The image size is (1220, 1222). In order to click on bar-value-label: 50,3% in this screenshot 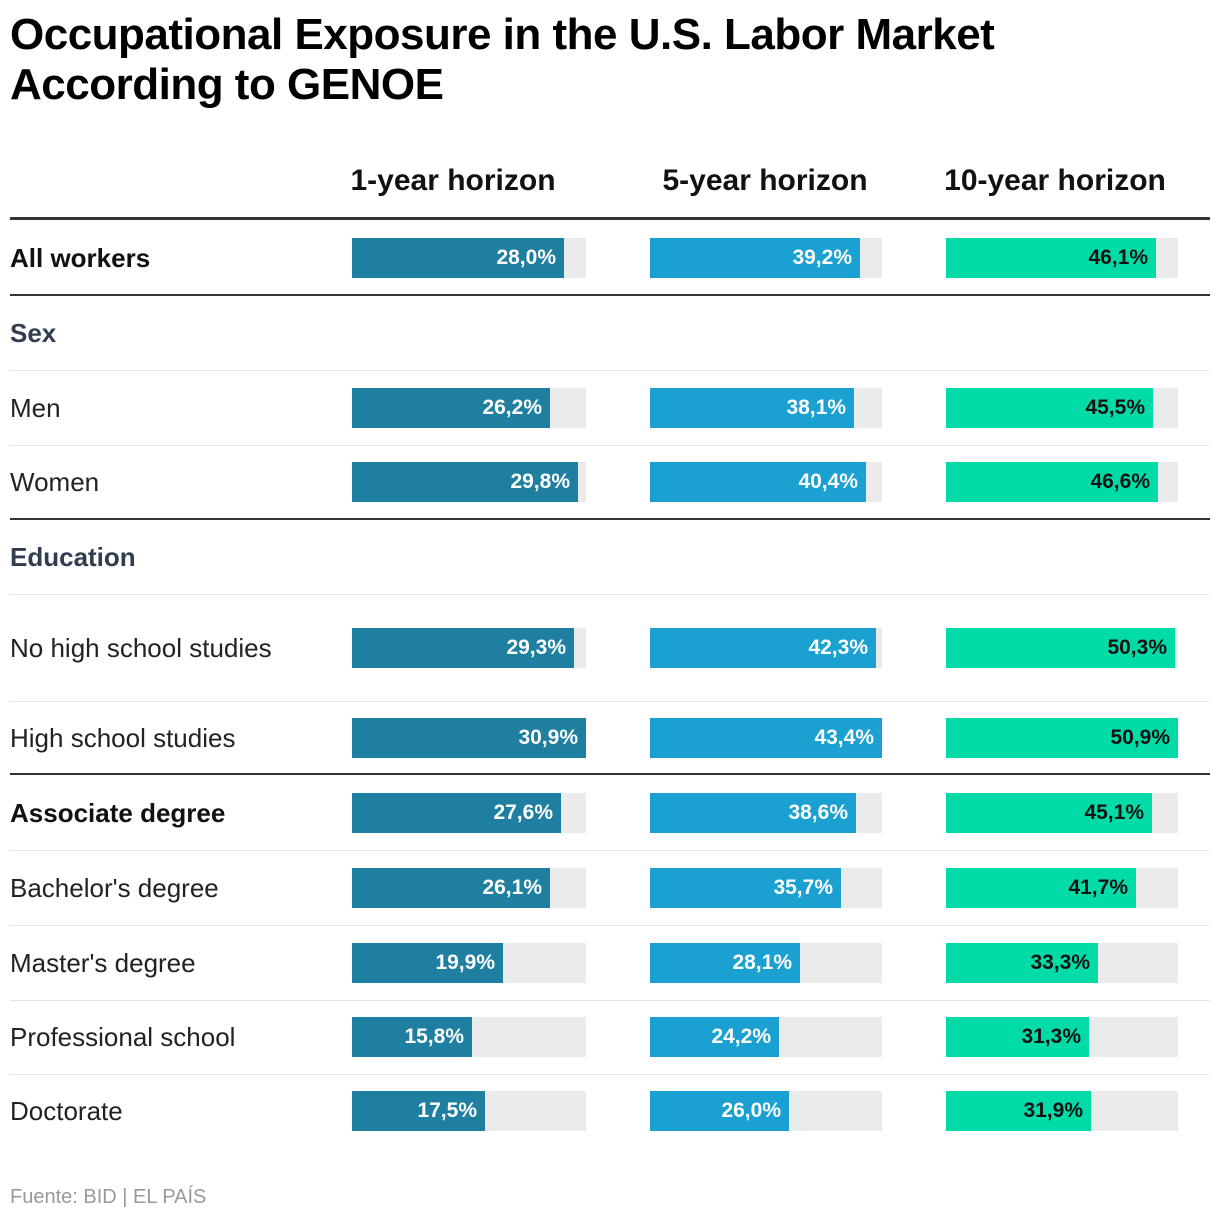, I will do `click(1137, 647)`.